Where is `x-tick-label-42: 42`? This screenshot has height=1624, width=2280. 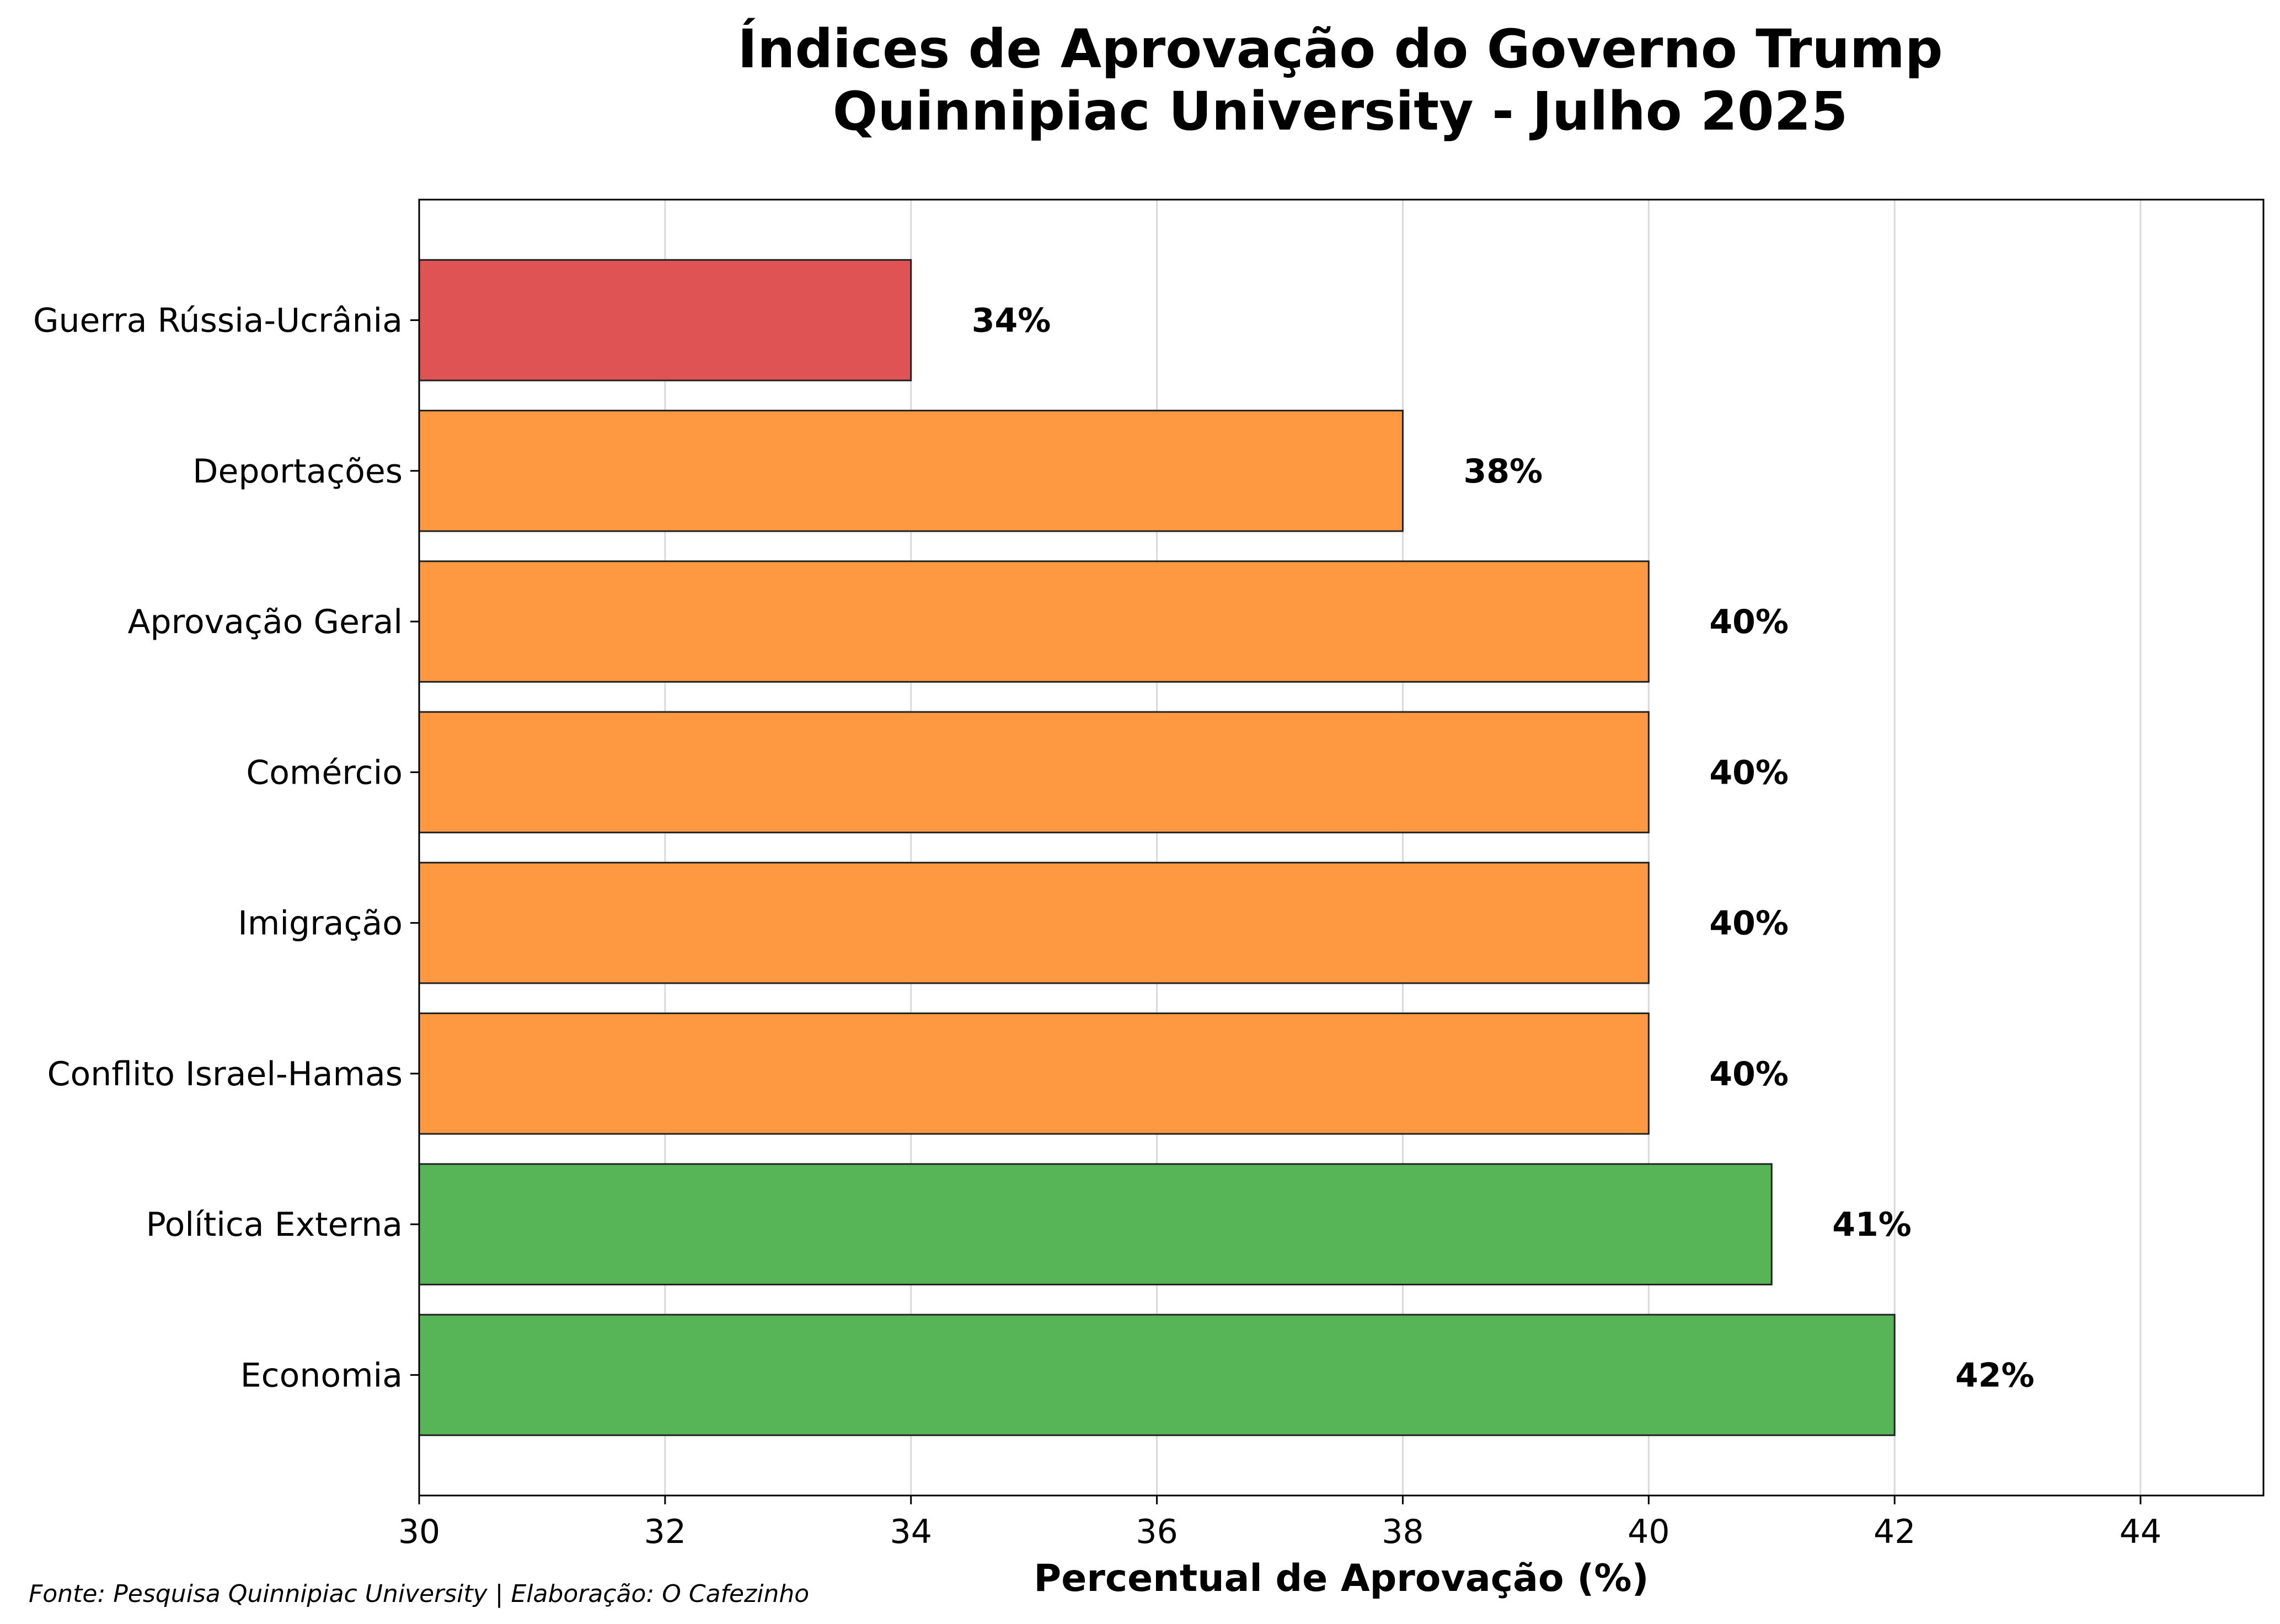 x-tick-label-42: 42 is located at coordinates (1894, 1532).